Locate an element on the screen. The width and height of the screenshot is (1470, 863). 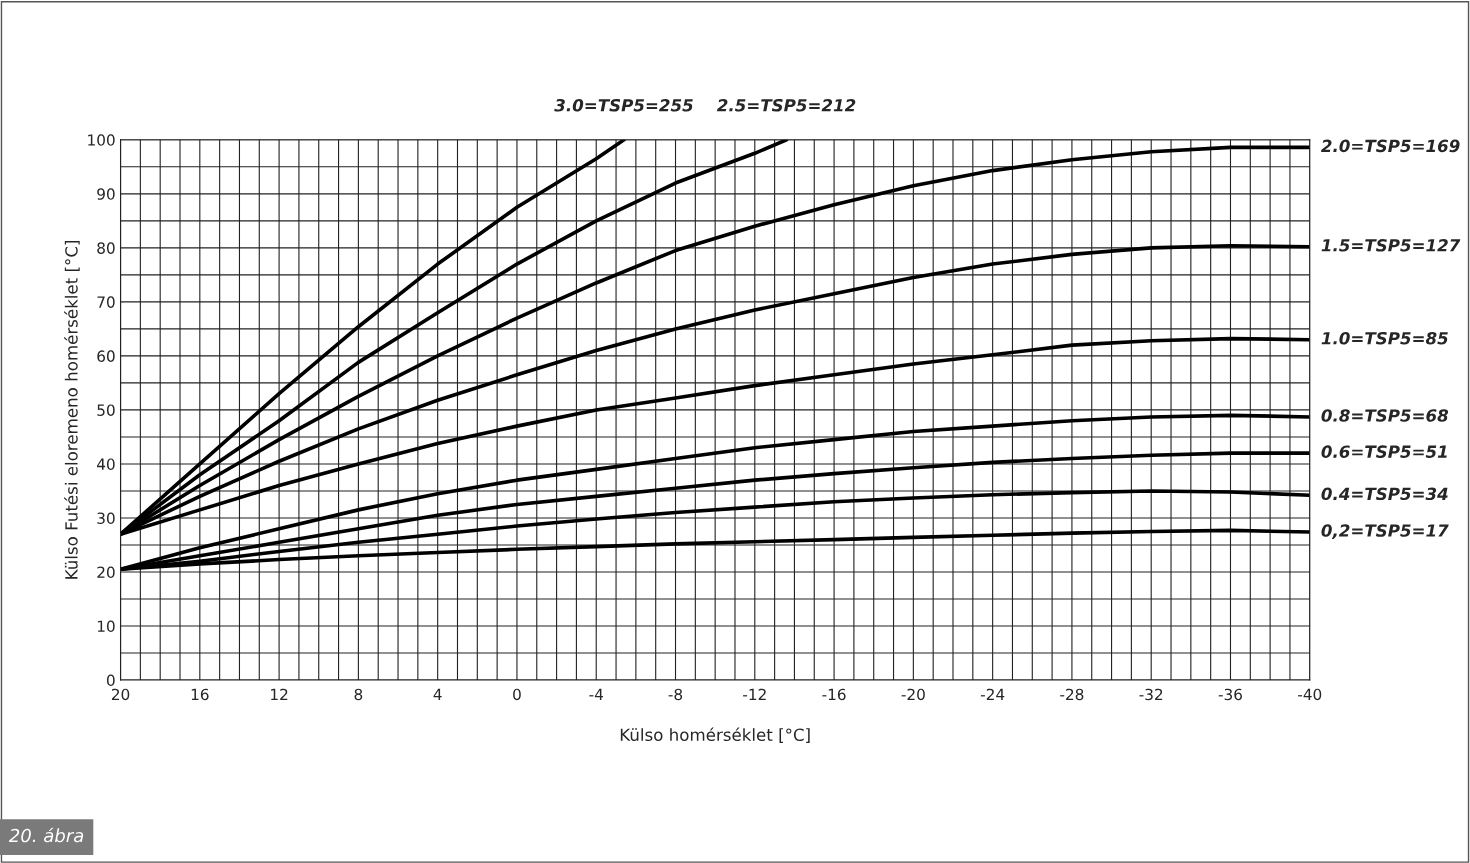
y-tick-label: 40 is located at coordinates (105, 464).